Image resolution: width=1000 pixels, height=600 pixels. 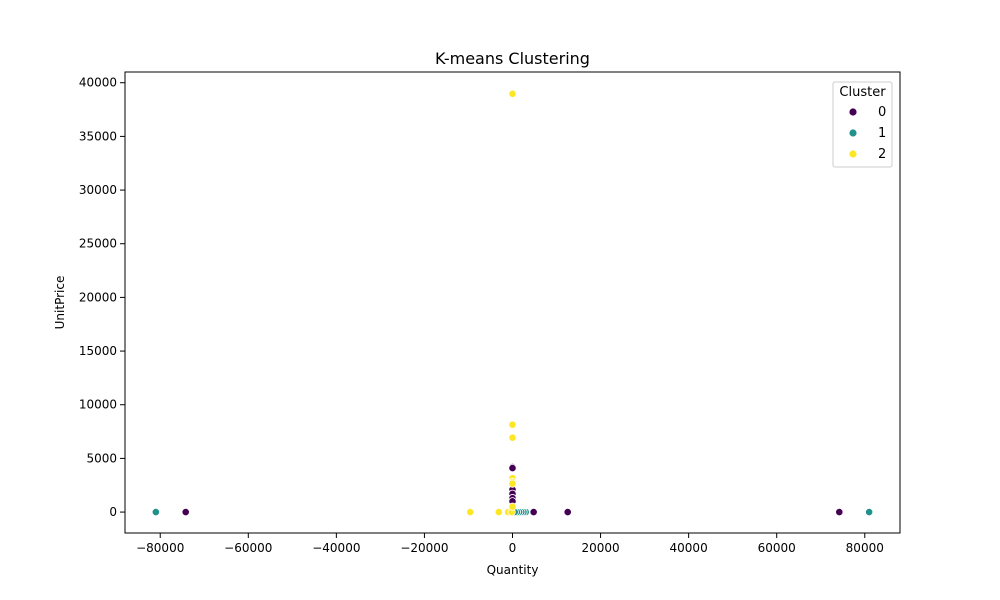 What do you see at coordinates (98, 83) in the screenshot?
I see `y-tick-label: 40000` at bounding box center [98, 83].